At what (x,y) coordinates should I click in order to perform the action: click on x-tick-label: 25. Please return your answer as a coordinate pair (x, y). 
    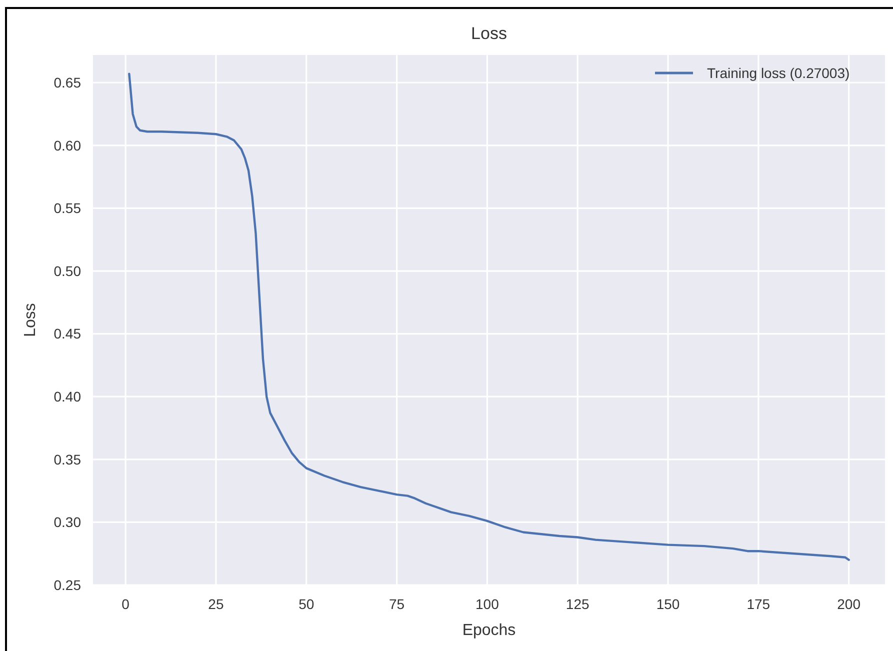
    Looking at the image, I should click on (216, 604).